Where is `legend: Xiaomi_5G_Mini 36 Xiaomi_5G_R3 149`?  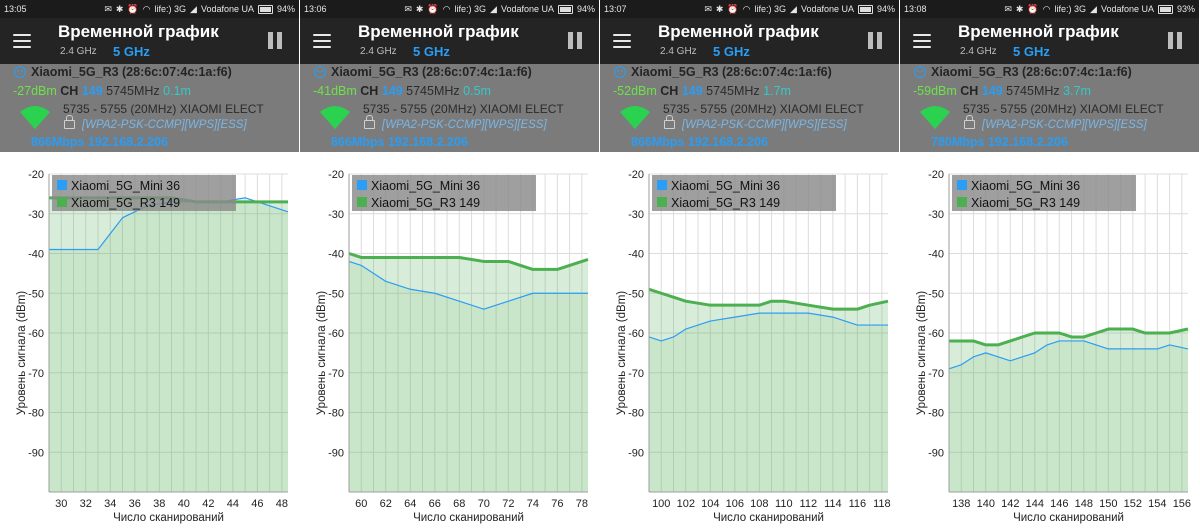
legend: Xiaomi_5G_Mini 36 Xiaomi_5G_R3 149 is located at coordinates (744, 193).